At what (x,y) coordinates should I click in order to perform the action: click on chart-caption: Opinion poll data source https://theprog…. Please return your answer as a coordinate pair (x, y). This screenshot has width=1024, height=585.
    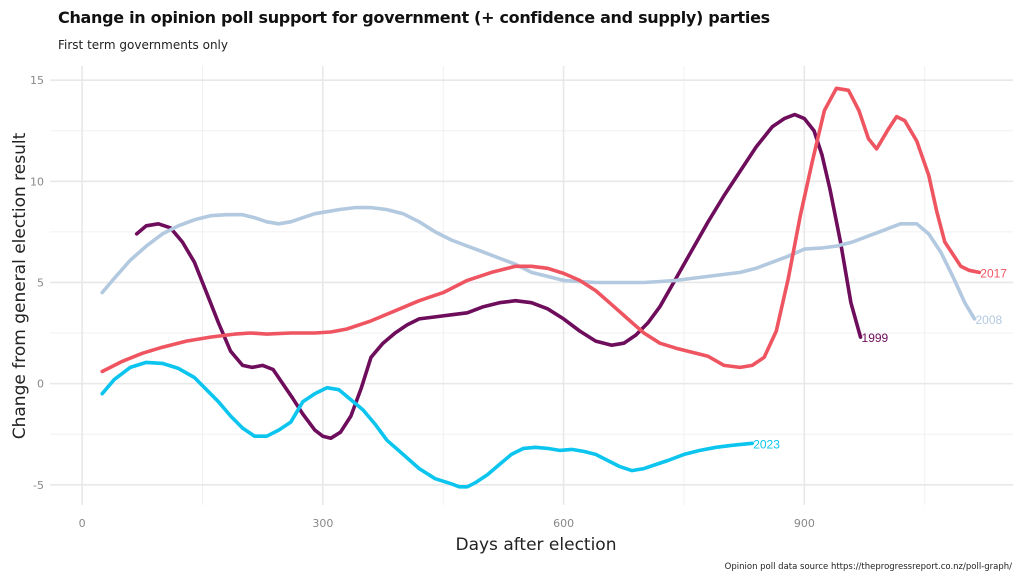
    Looking at the image, I should click on (868, 567).